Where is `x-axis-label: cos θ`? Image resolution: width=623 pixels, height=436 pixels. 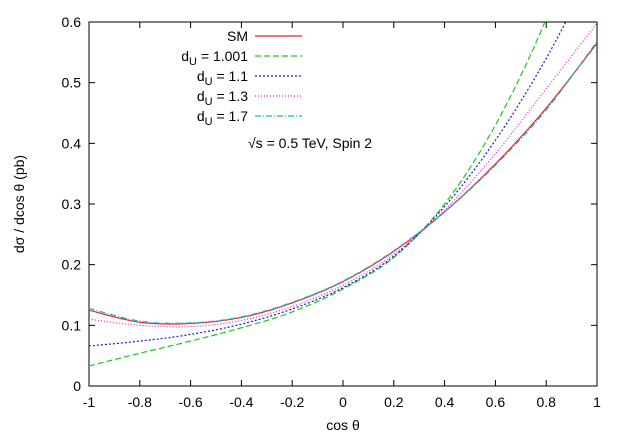 x-axis-label: cos θ is located at coordinates (343, 425).